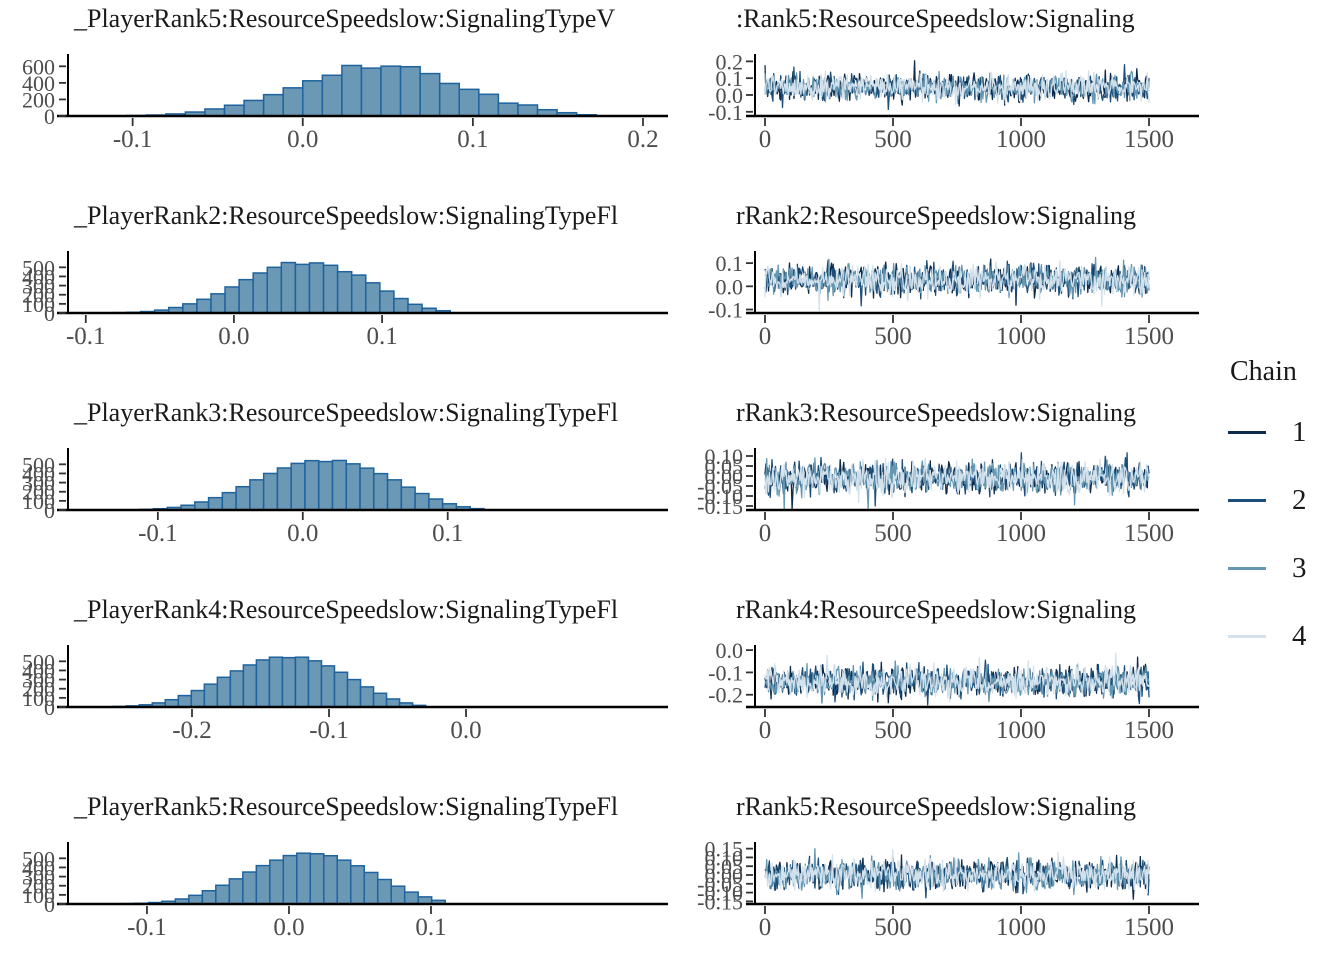 The image size is (1344, 960). Describe the element at coordinates (724, 849) in the screenshot. I see `y-tick-label: 0.15` at that location.